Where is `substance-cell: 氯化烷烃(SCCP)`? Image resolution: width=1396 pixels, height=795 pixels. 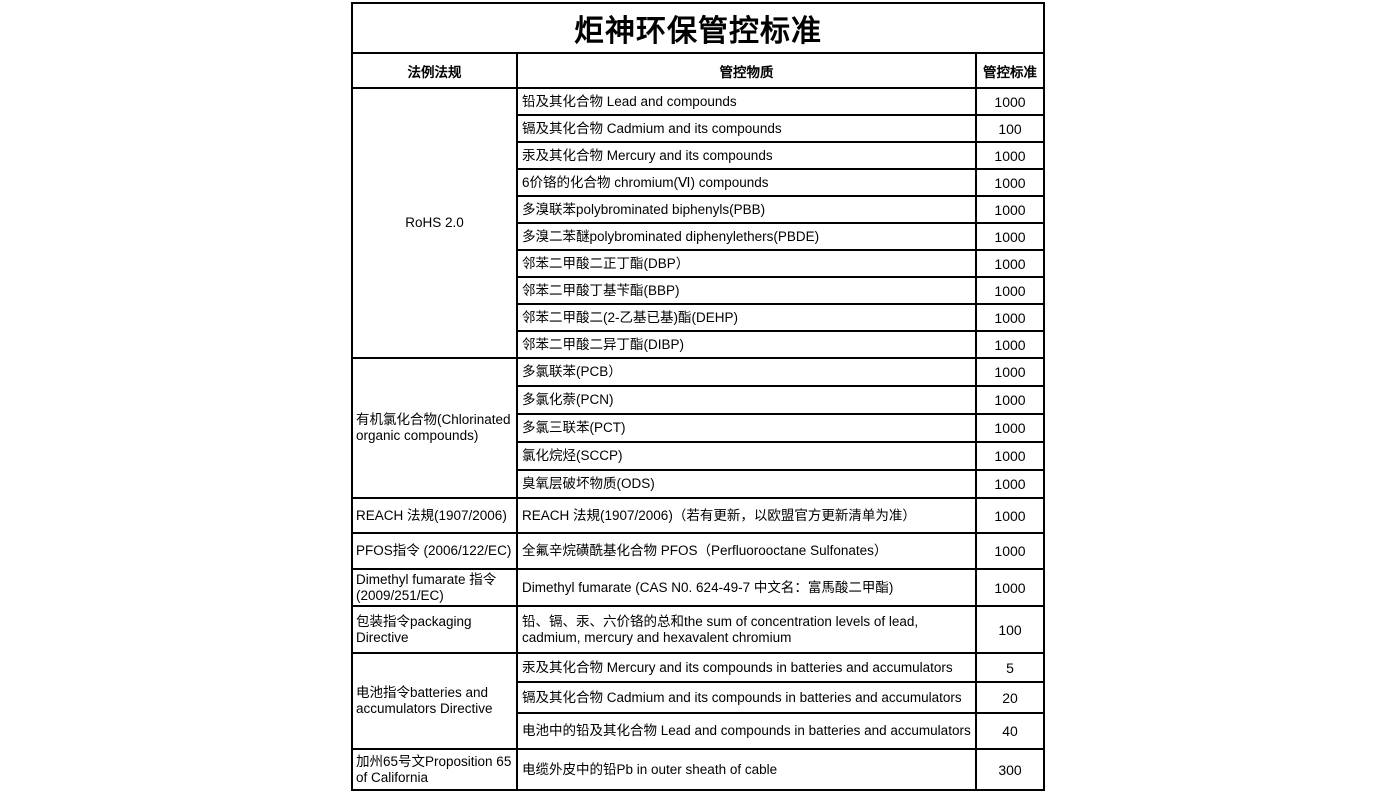
substance-cell: 氯化烷烃(SCCP) is located at coordinates (746, 456).